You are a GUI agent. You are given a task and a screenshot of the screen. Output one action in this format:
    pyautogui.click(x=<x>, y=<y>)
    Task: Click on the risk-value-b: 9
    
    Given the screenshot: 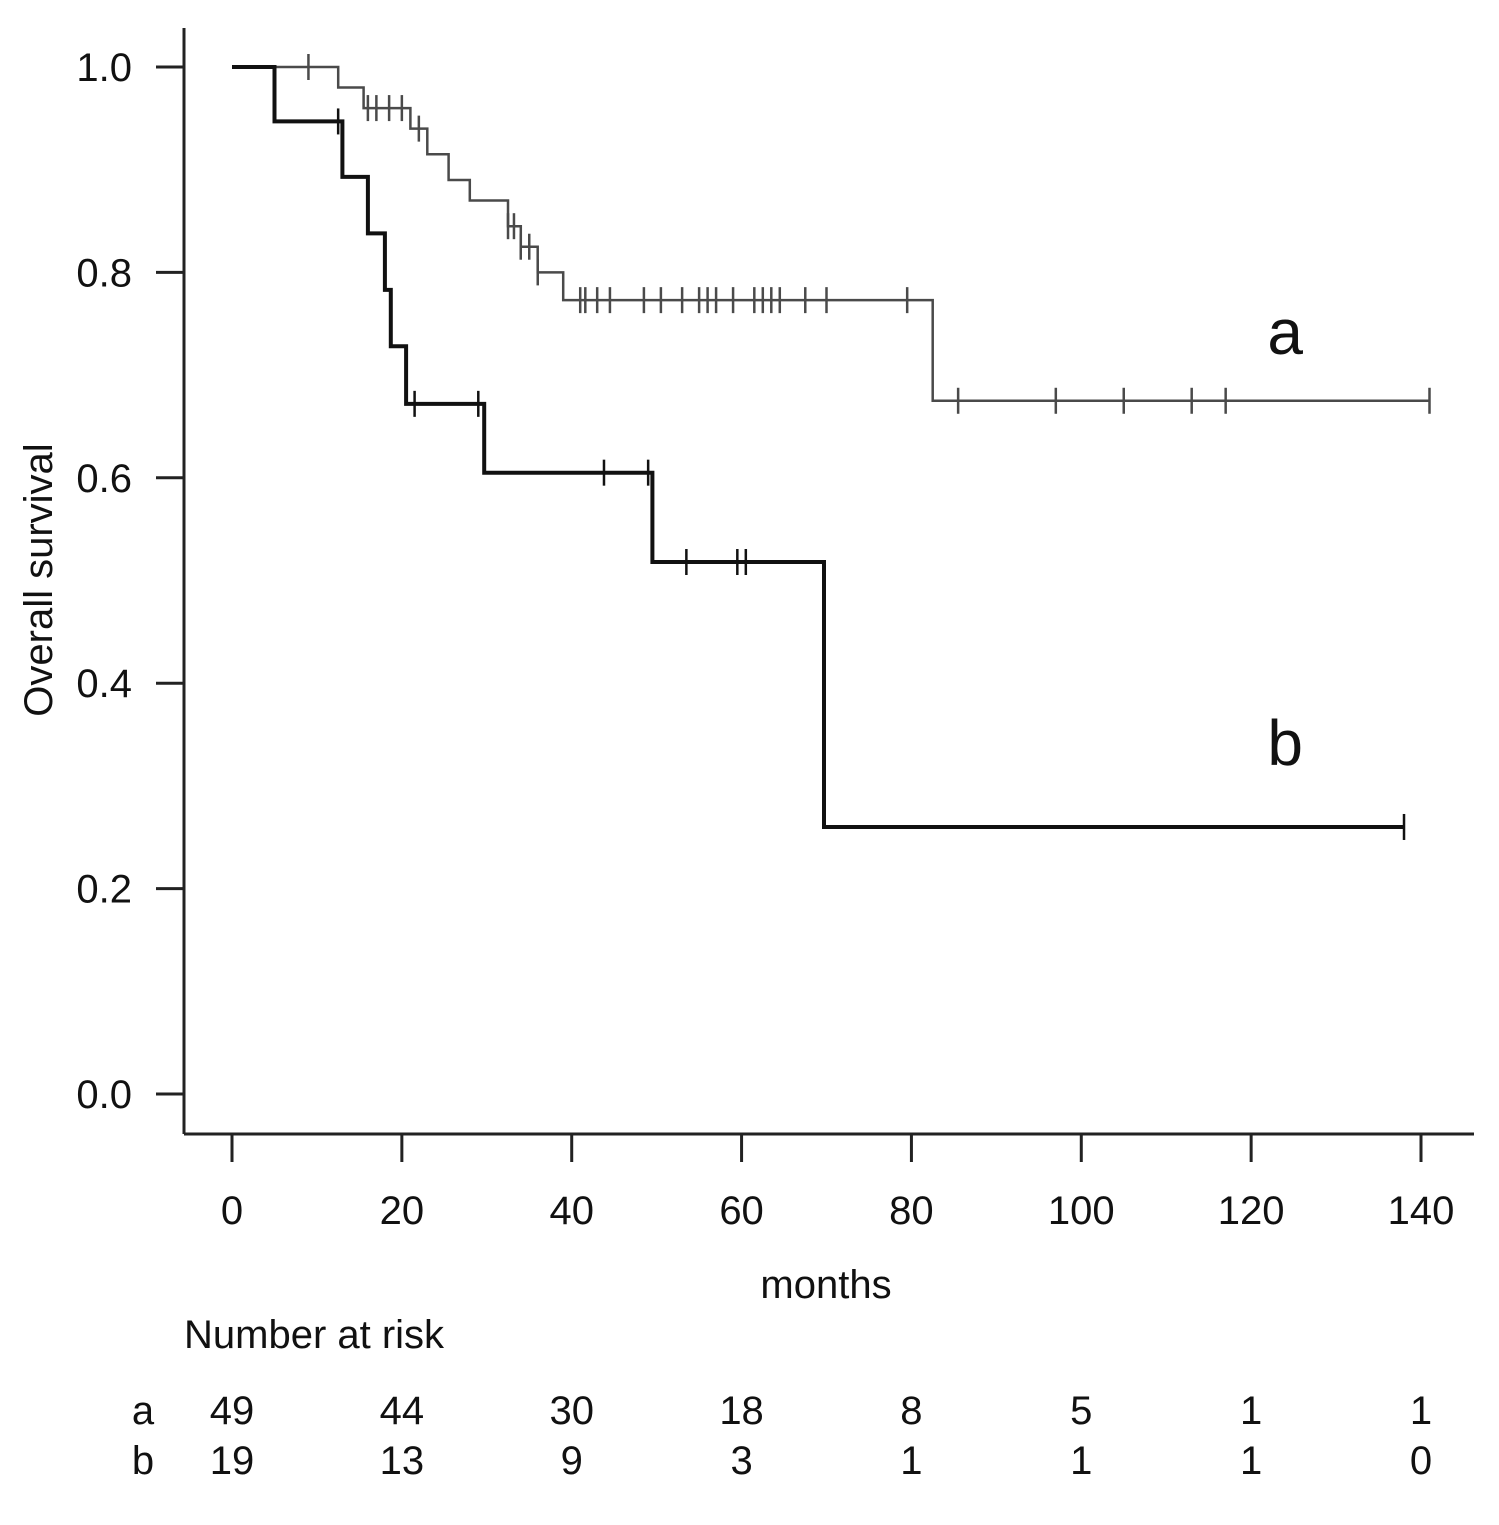 What is the action you would take?
    pyautogui.click(x=572, y=1461)
    